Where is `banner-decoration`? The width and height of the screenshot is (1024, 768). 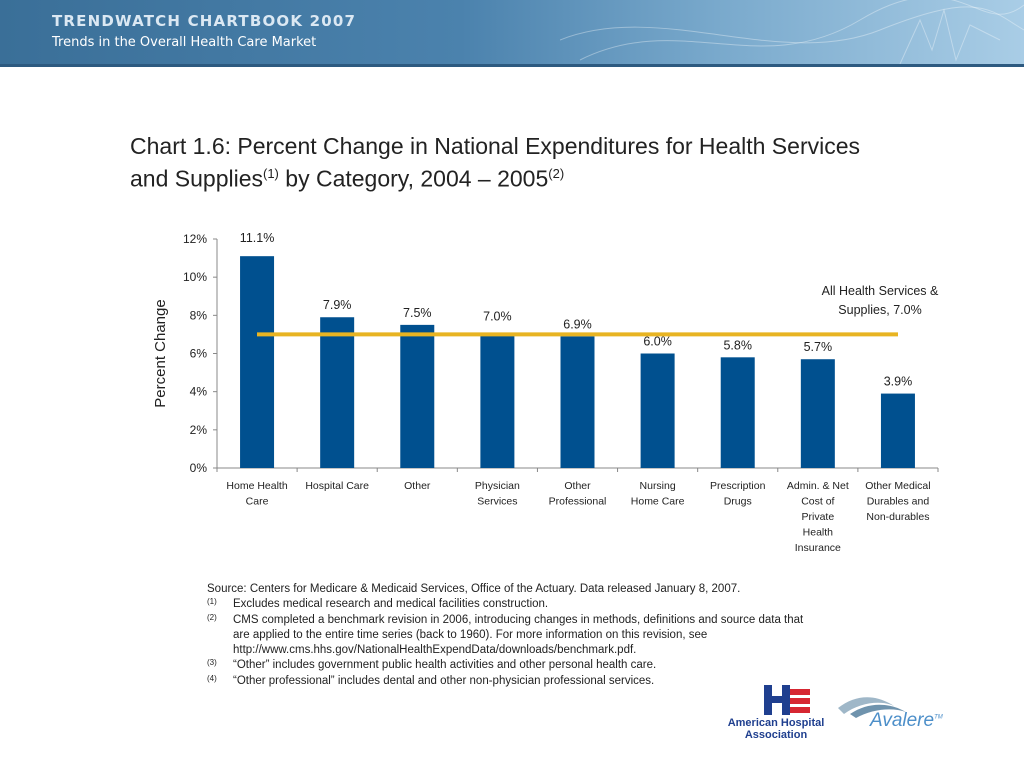
banner-decoration is located at coordinates (792, 32).